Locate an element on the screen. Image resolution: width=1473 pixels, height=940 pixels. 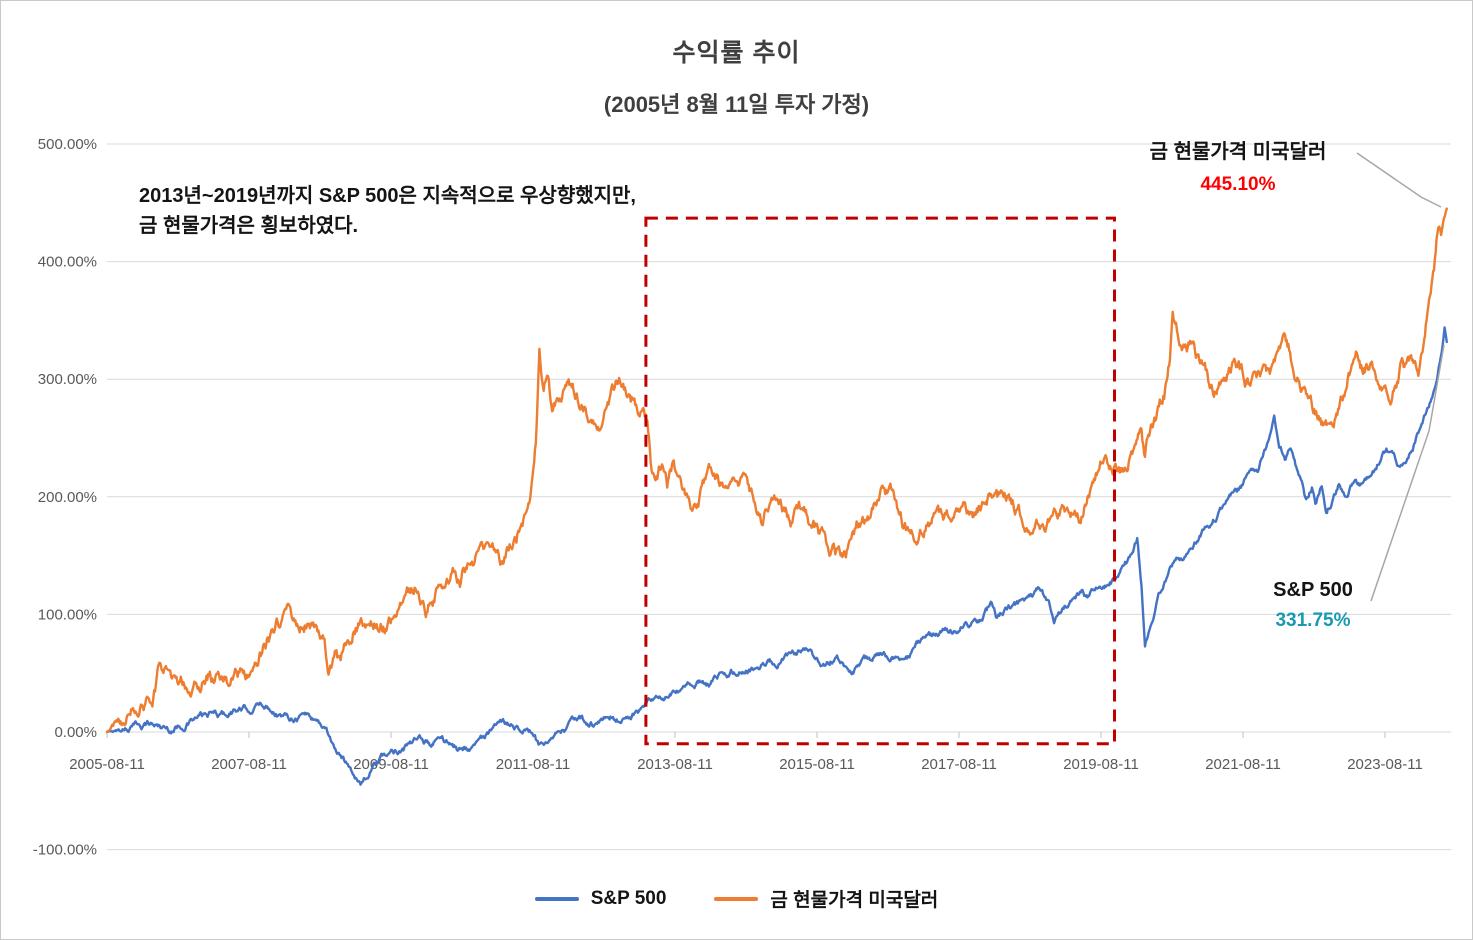
gold-callout-label: 금 현물가격 미국달러 is located at coordinates (1238, 152).